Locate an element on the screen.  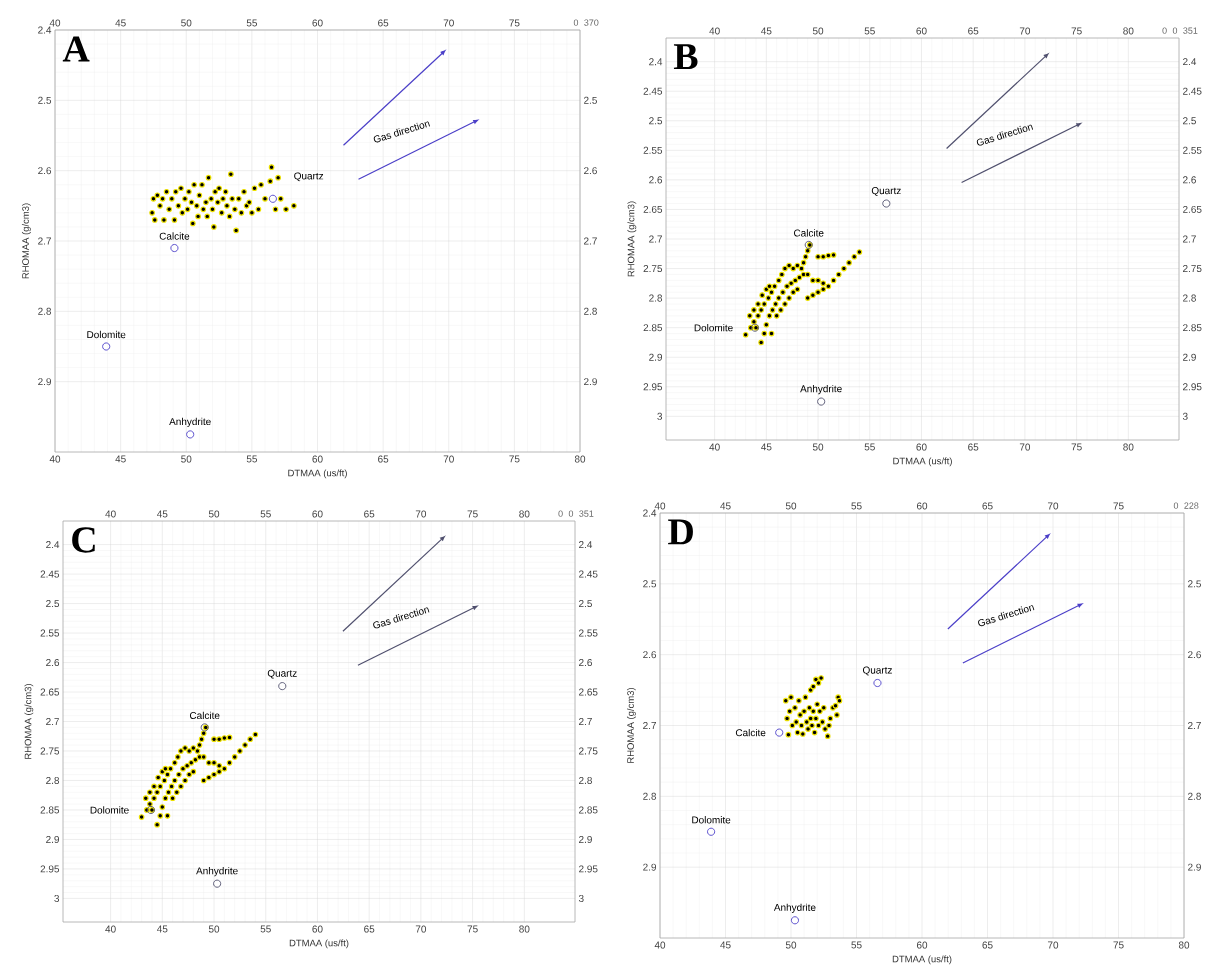
y-tick-label: 2.7 is located at coordinates (44, 241).